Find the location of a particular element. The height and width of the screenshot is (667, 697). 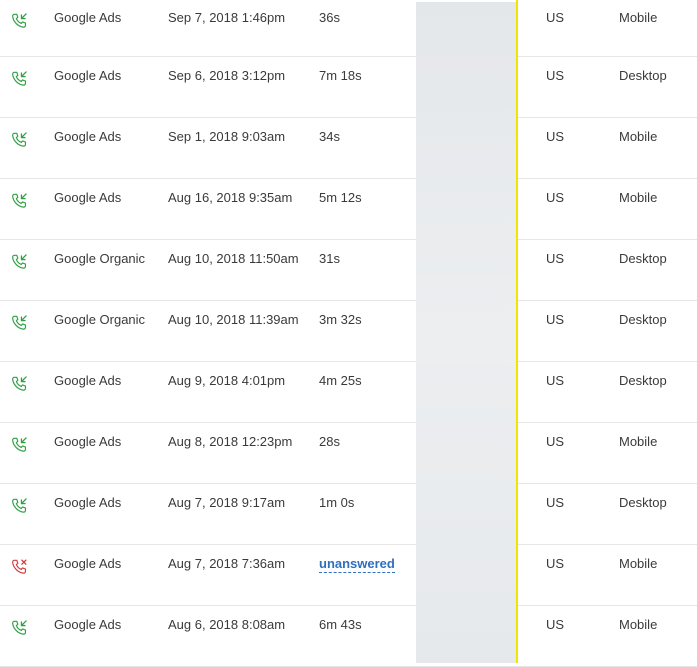

unanswered-link: unanswered is located at coordinates (357, 564).